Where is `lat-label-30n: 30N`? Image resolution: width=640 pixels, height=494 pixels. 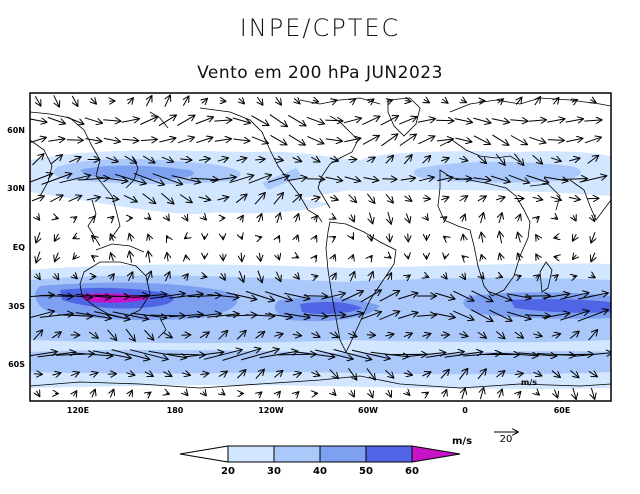
lat-label-30n: 30N is located at coordinates (16, 188).